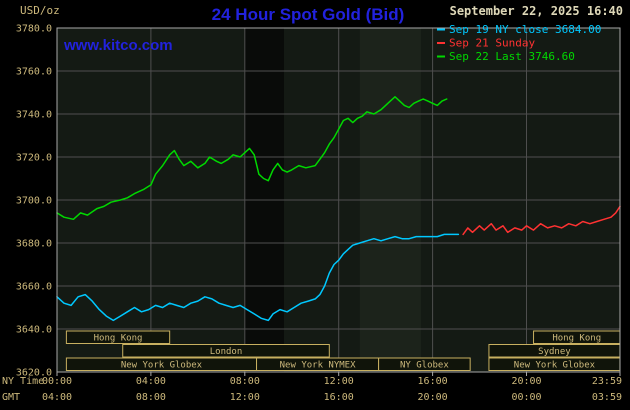 The image size is (630, 410). What do you see at coordinates (339, 381) in the screenshot?
I see `x-axis-tick-label-ny: 12:00` at bounding box center [339, 381].